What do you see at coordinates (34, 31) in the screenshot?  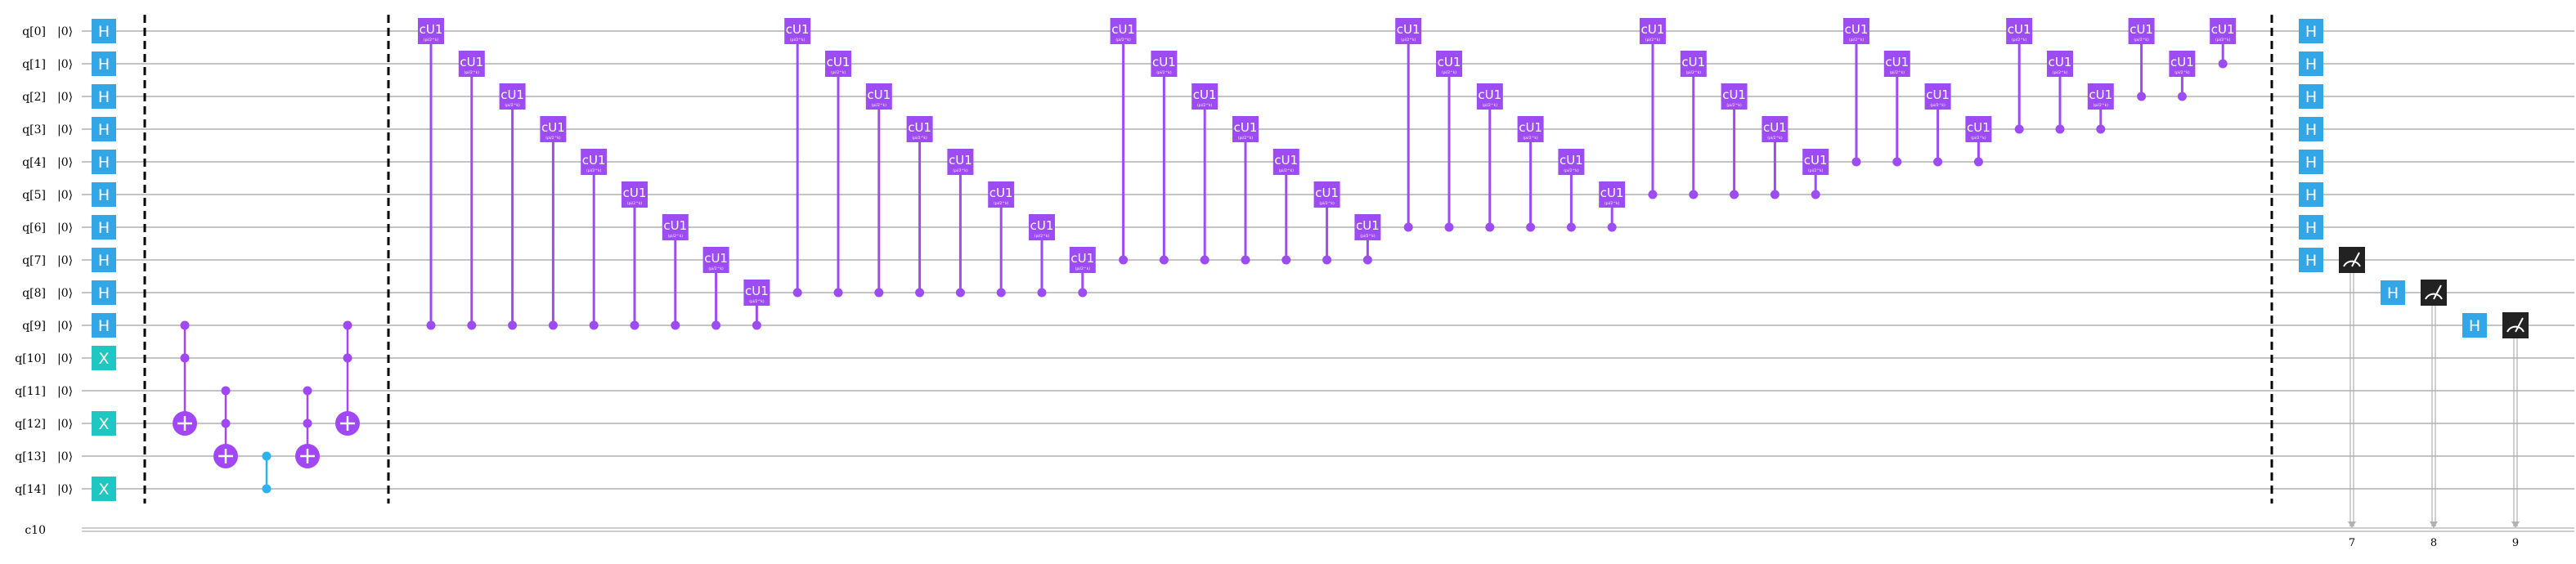 I see `qubit-label: q[0]` at bounding box center [34, 31].